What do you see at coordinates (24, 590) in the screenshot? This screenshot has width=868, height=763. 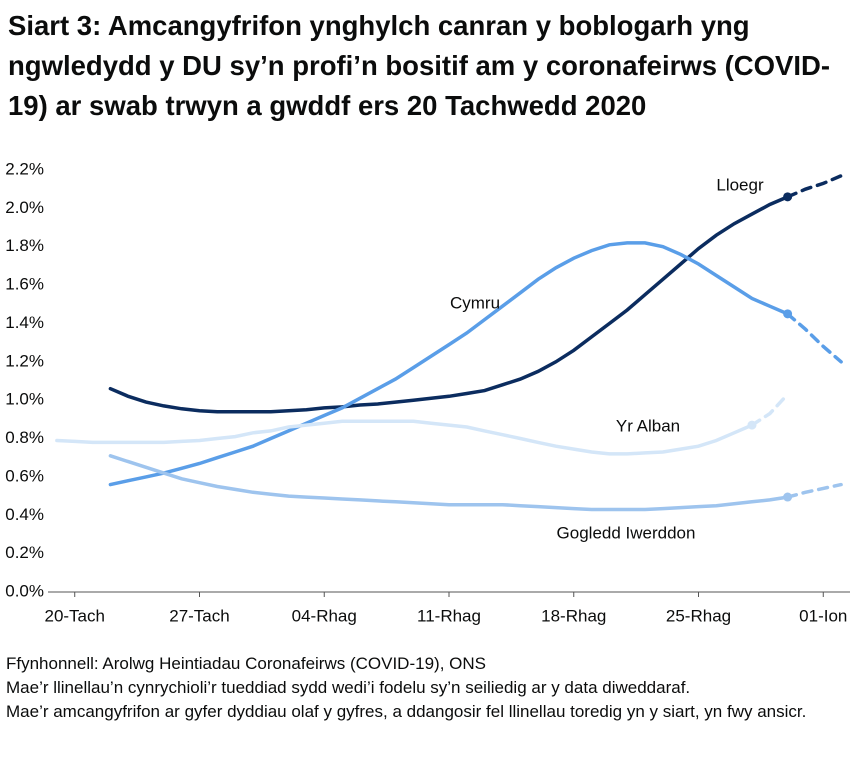 I see `y-tick-label: 0.0%` at bounding box center [24, 590].